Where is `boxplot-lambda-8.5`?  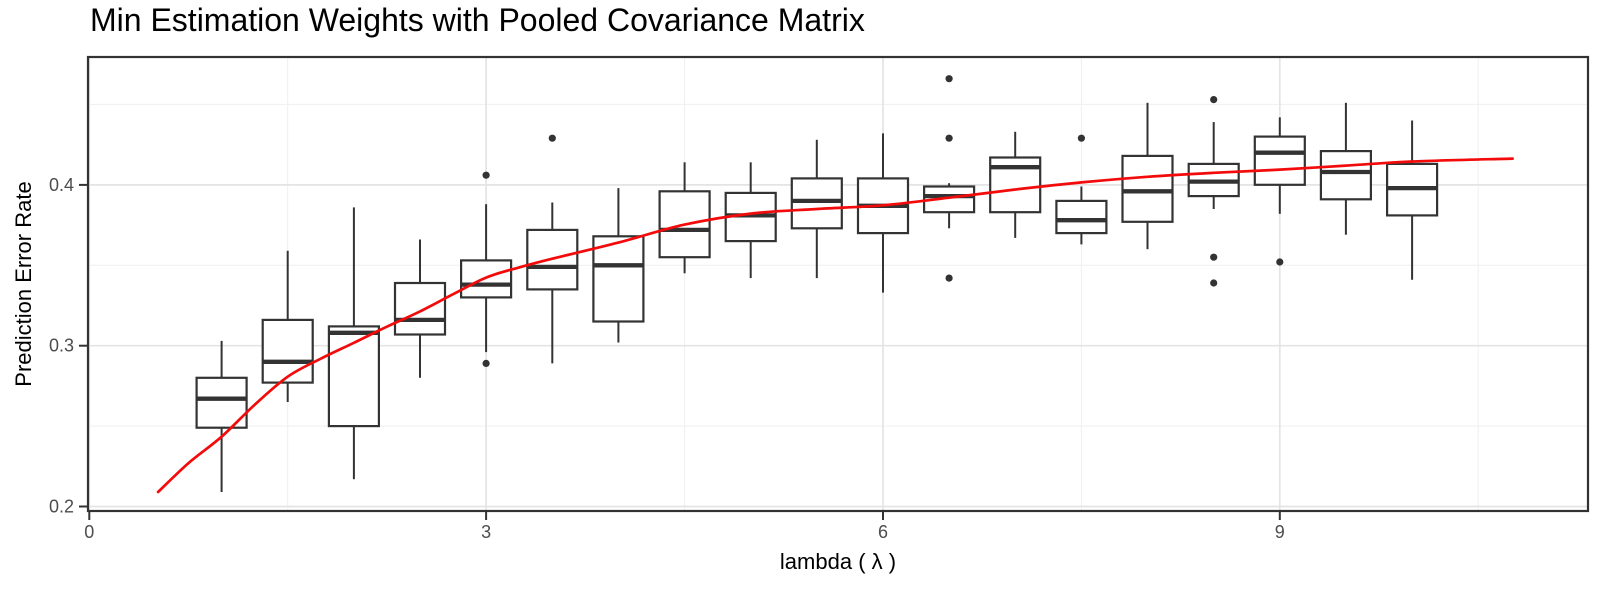
boxplot-lambda-8.5 is located at coordinates (1213, 191).